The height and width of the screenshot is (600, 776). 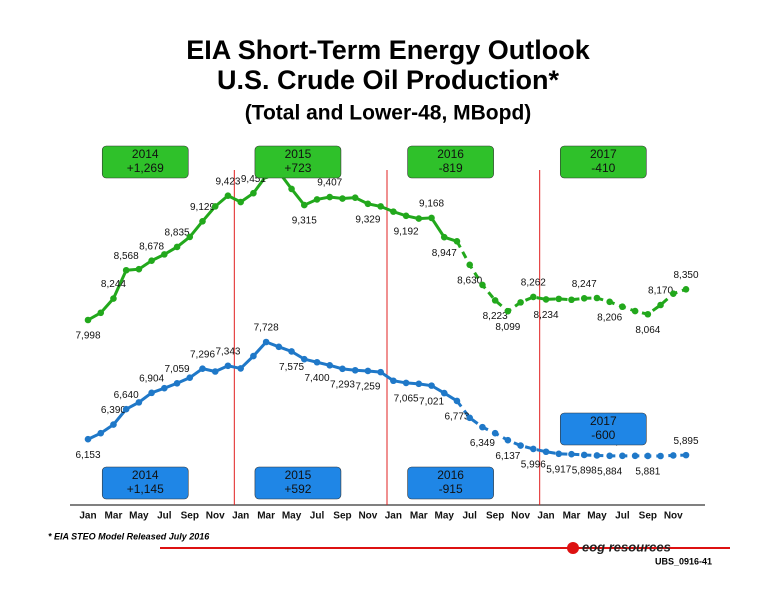 What do you see at coordinates (533, 283) in the screenshot?
I see `data-label: 8,262` at bounding box center [533, 283].